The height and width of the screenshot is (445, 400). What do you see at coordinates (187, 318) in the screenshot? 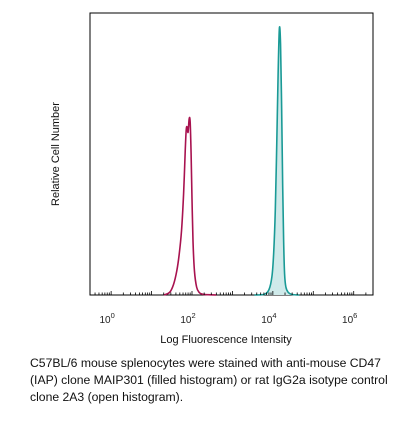
I see `x-tick-label: 10²` at bounding box center [187, 318].